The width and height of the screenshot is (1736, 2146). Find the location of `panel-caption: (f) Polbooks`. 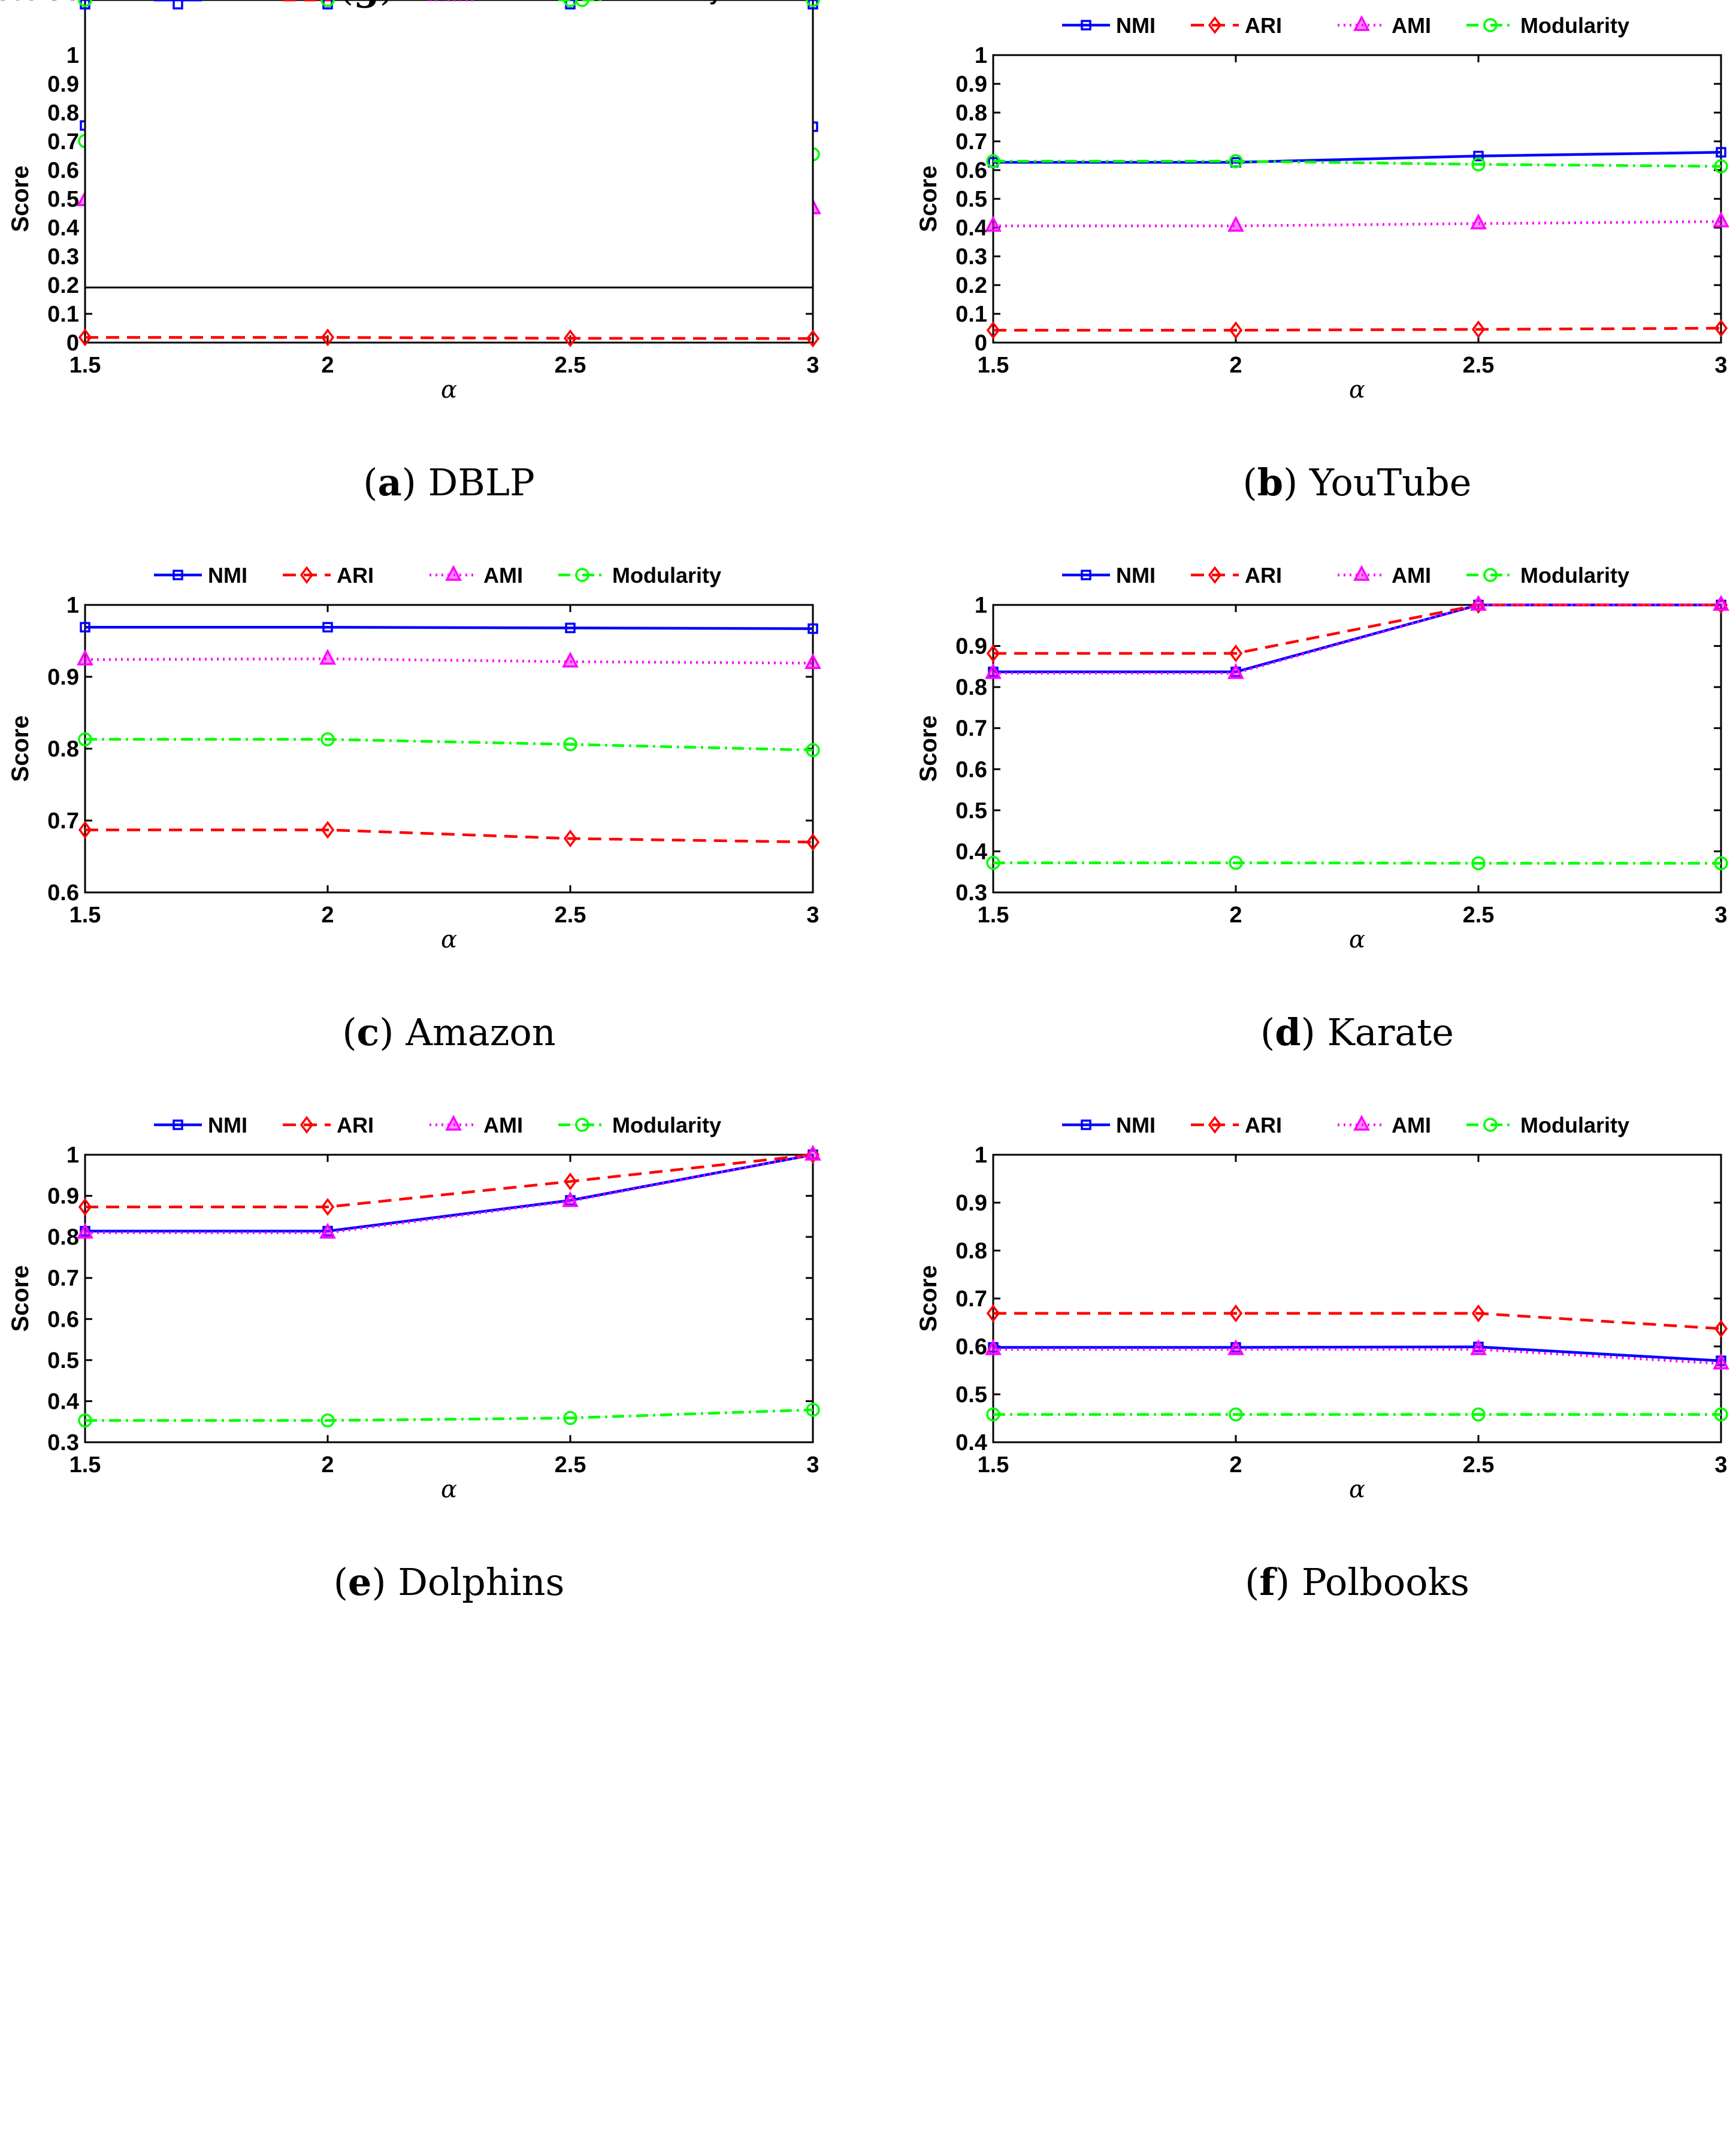

panel-caption: (f) Polbooks is located at coordinates (1357, 1582).